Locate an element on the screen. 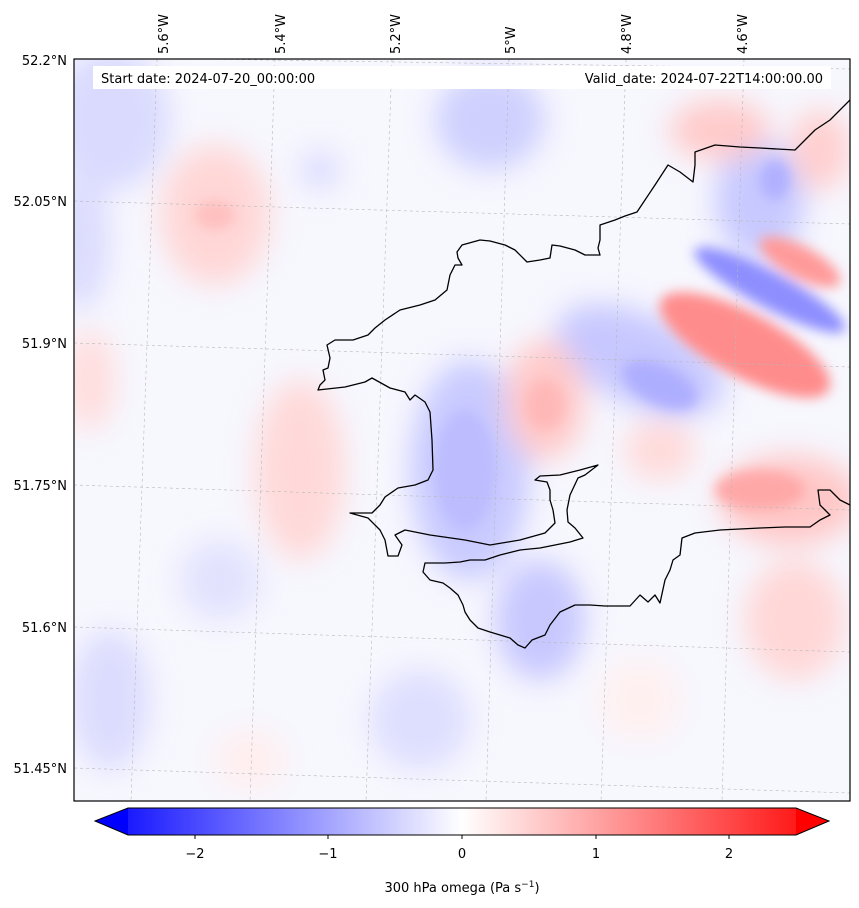 The height and width of the screenshot is (908, 859). valid-date-label: Valid_date: 2024-07-22T14:00:00.00 is located at coordinates (704, 79).